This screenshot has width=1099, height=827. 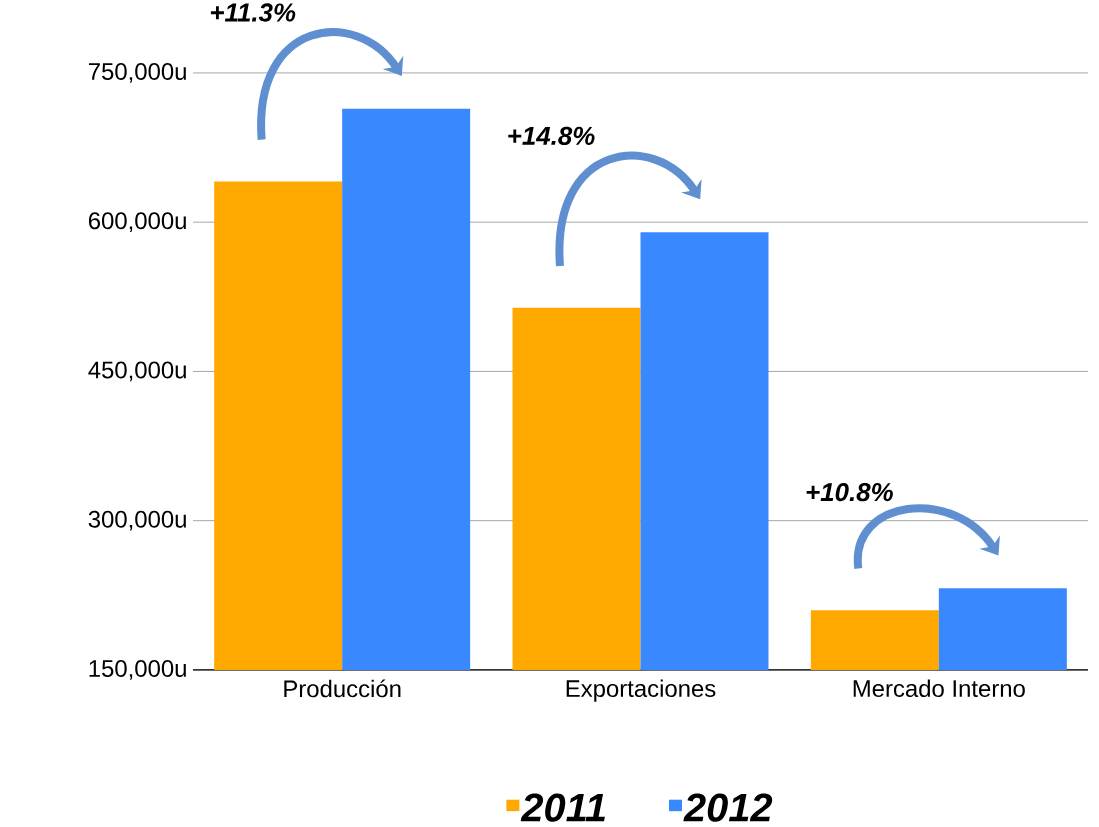 What do you see at coordinates (253, 12) in the screenshot?
I see `text: +11.3%` at bounding box center [253, 12].